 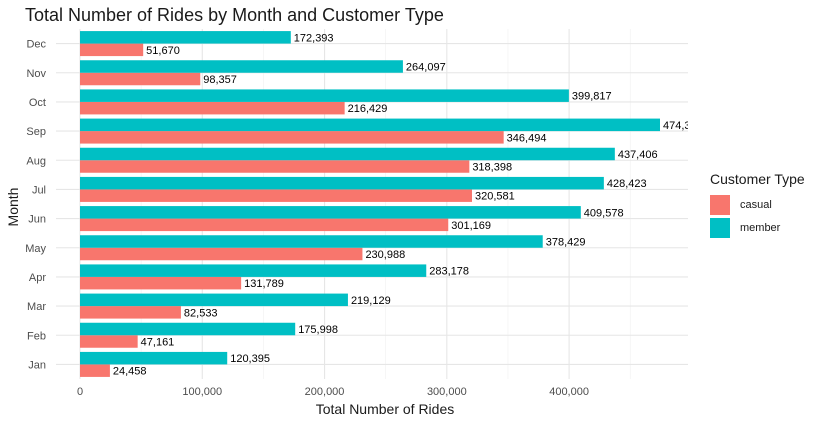 What do you see at coordinates (185, 37) in the screenshot?
I see `bar-member-dec` at bounding box center [185, 37].